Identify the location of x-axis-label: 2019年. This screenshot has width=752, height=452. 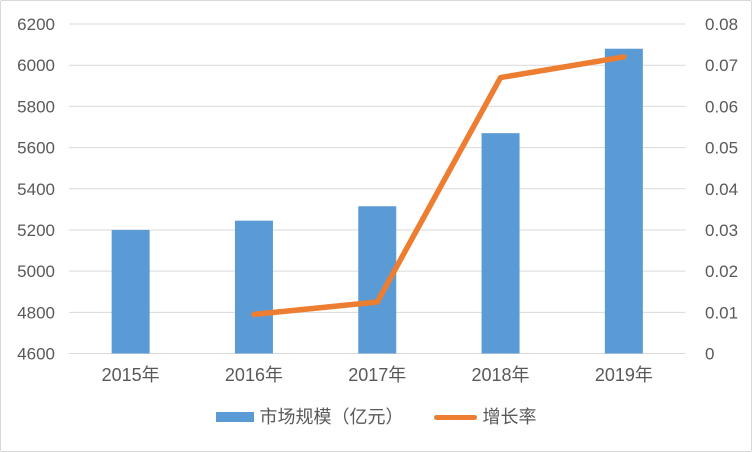
(624, 375).